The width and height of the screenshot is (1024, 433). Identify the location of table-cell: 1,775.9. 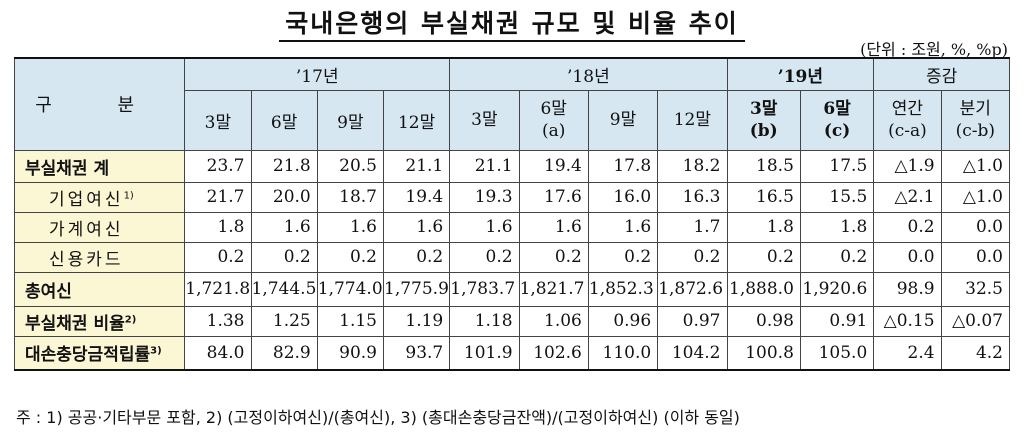
(416, 289).